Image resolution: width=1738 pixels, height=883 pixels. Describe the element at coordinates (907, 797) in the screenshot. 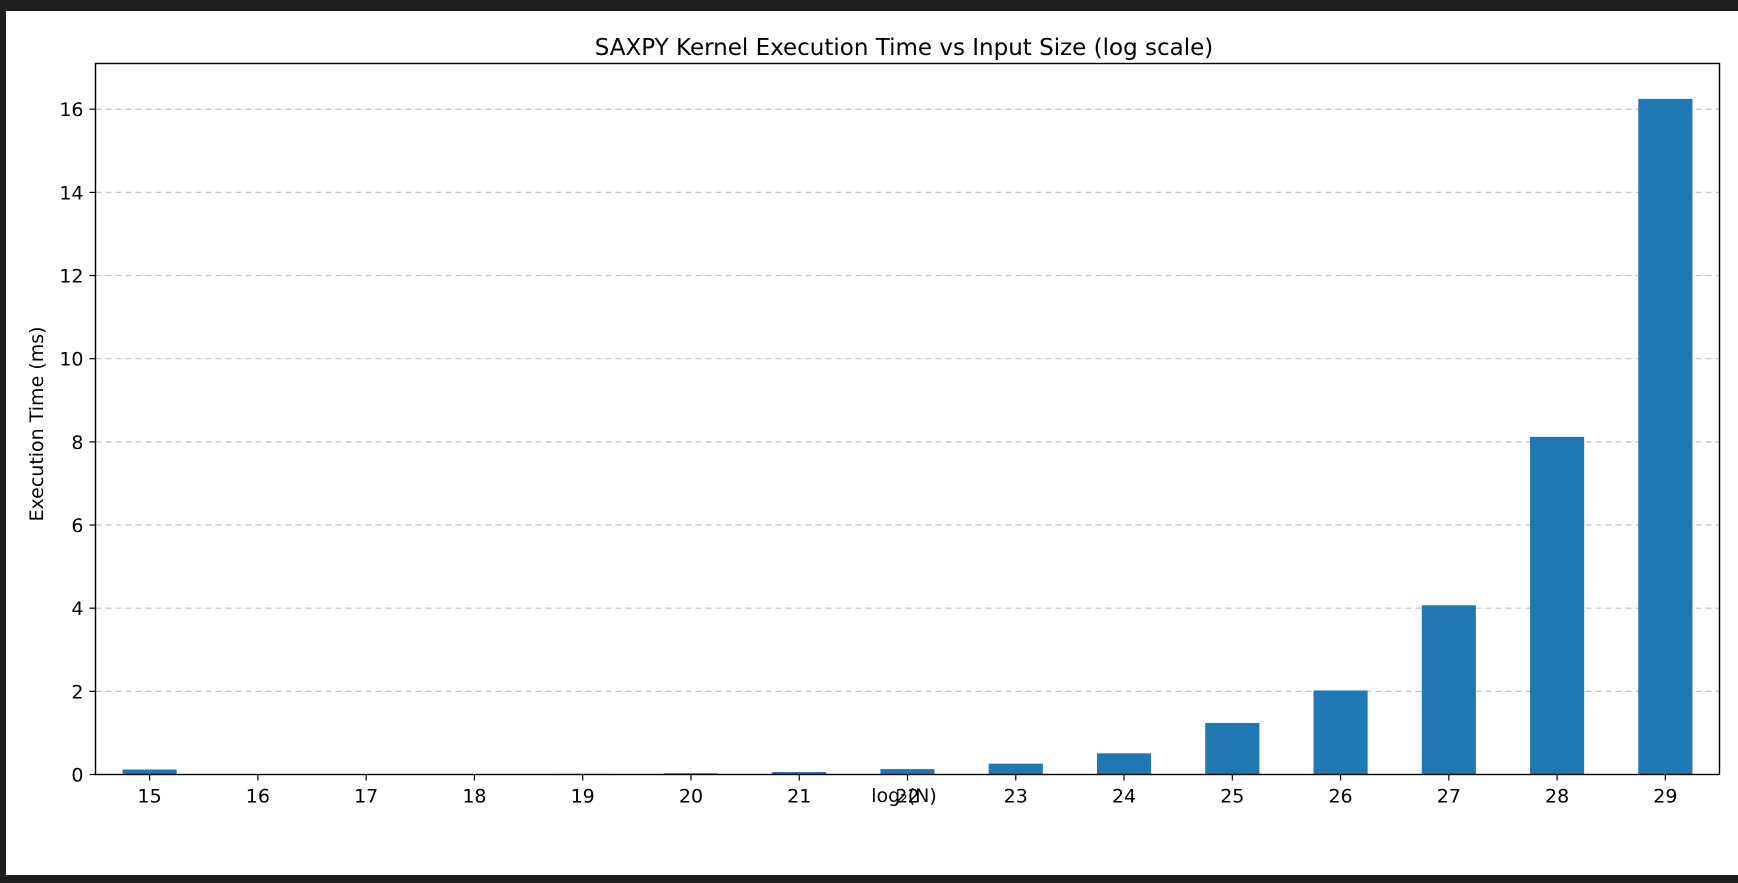

I see `x-tick-label: 22` at that location.